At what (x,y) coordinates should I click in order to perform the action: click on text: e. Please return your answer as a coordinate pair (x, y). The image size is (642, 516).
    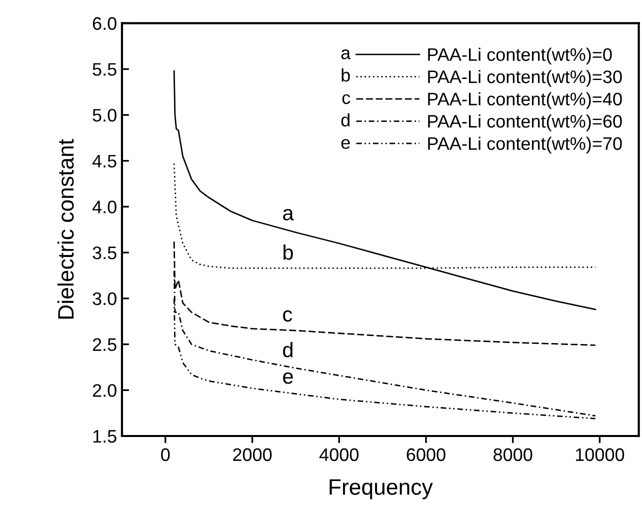
    Looking at the image, I should click on (345, 144).